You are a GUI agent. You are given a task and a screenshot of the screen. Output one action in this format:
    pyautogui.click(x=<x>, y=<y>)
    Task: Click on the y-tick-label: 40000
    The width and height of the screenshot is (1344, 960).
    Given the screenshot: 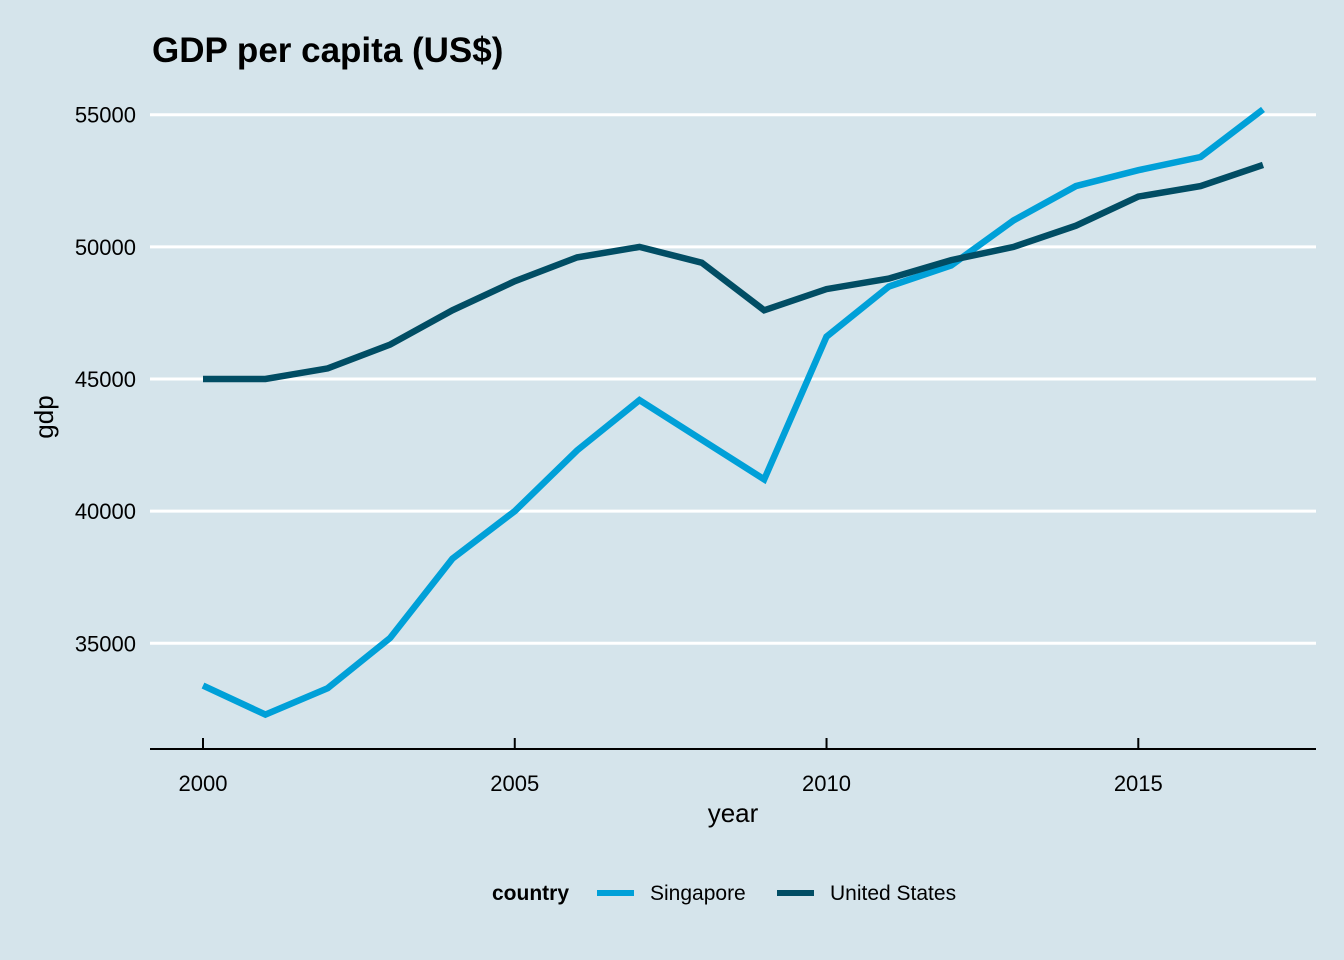 What is the action you would take?
    pyautogui.click(x=105, y=511)
    